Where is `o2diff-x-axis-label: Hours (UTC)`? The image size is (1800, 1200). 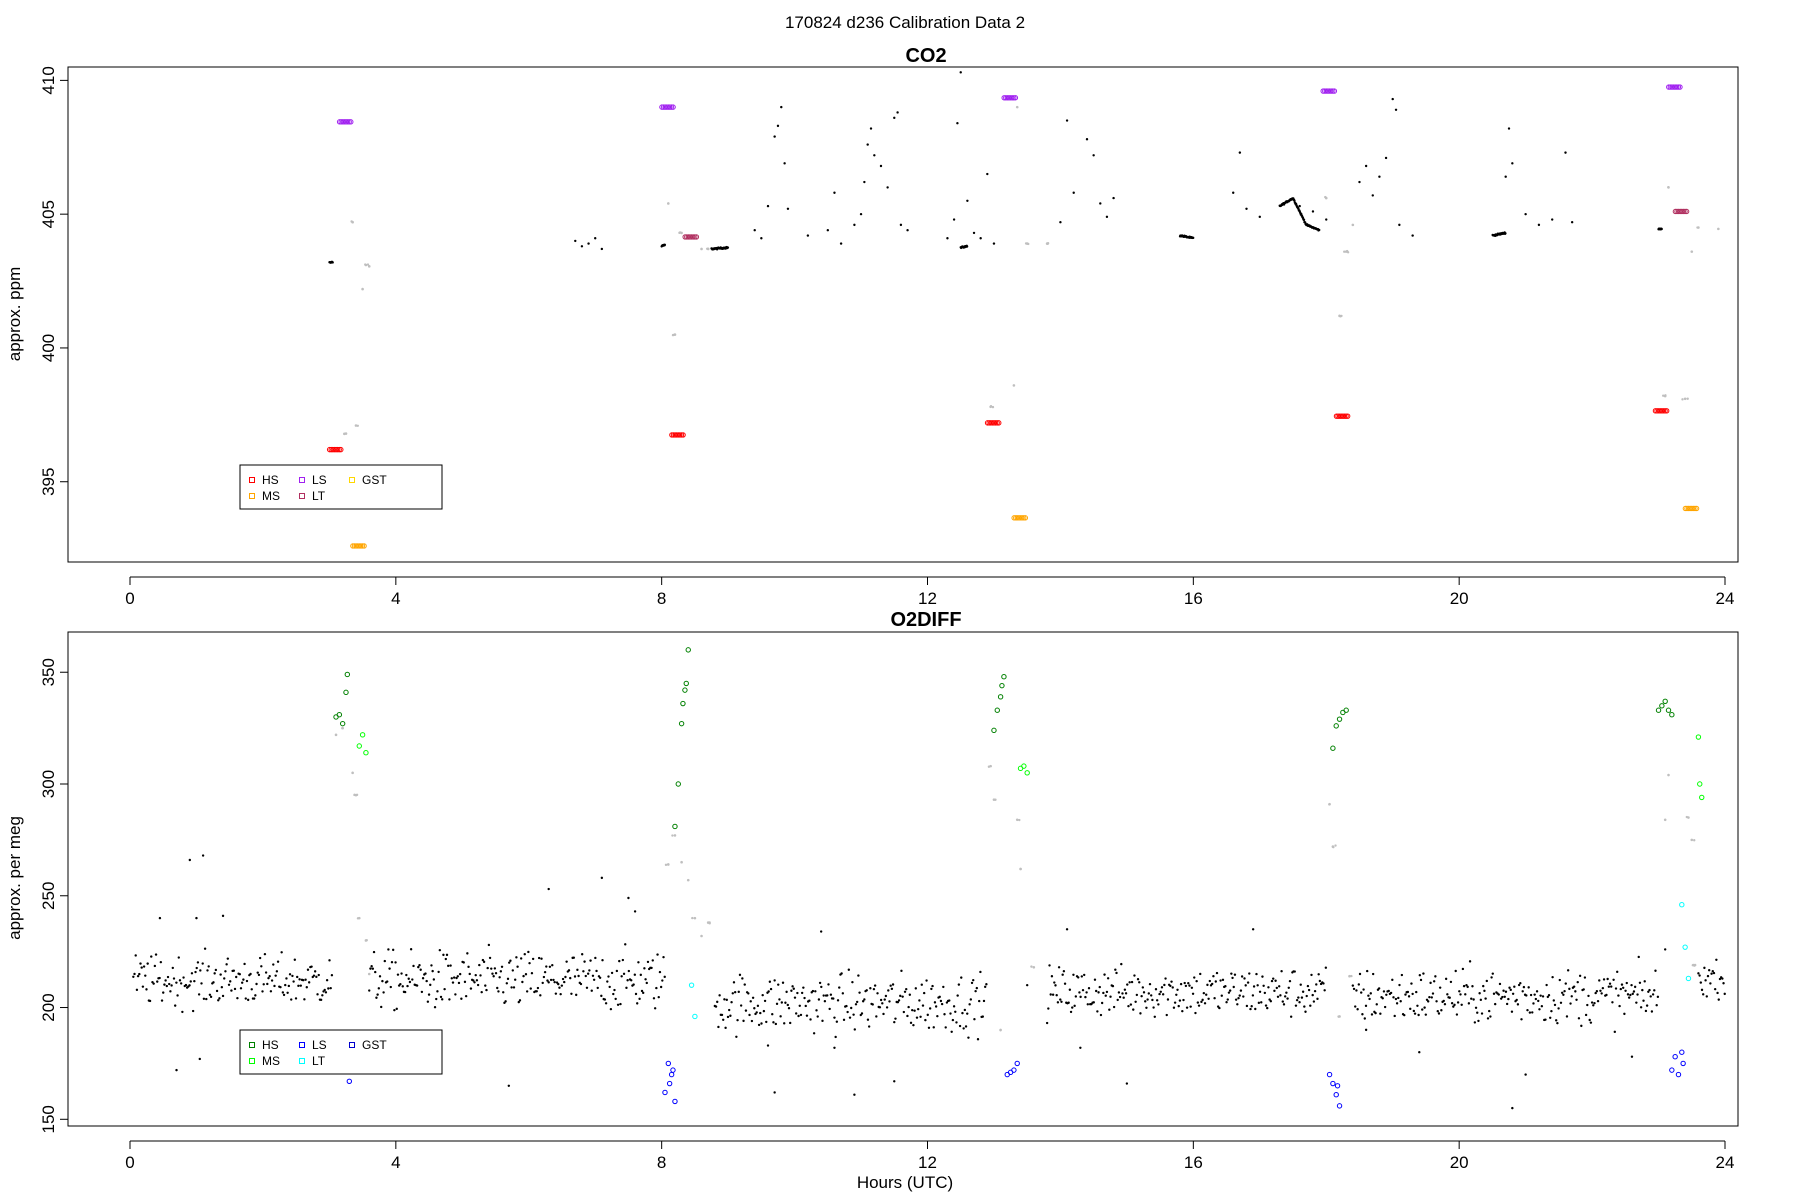
o2diff-x-axis-label: Hours (UTC) is located at coordinates (905, 1182).